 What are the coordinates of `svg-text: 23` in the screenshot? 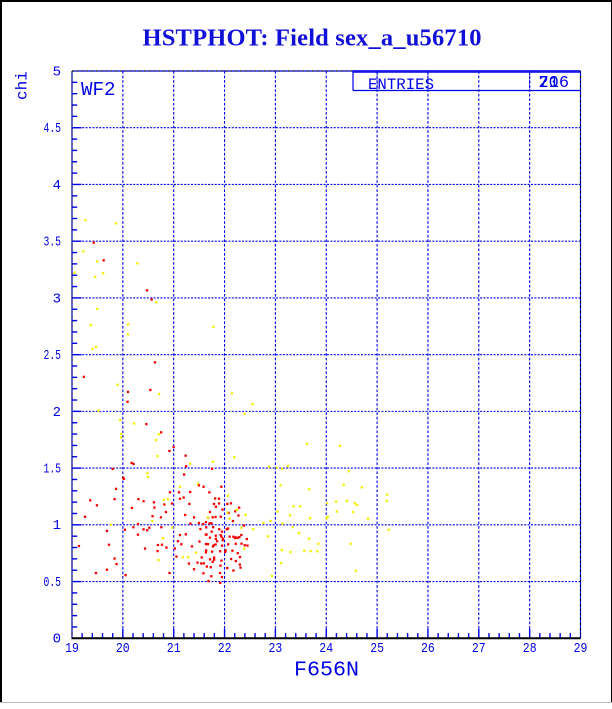 It's located at (276, 649).